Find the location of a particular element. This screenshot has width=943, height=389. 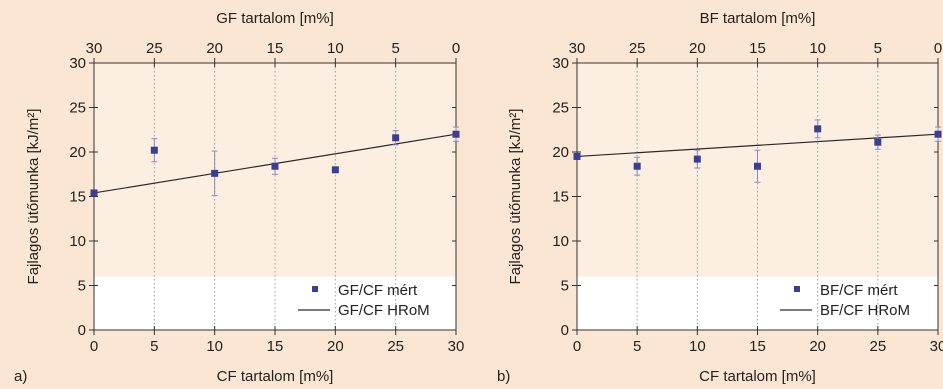

legend-label-hrom: GF/CF HRoM is located at coordinates (384, 310).